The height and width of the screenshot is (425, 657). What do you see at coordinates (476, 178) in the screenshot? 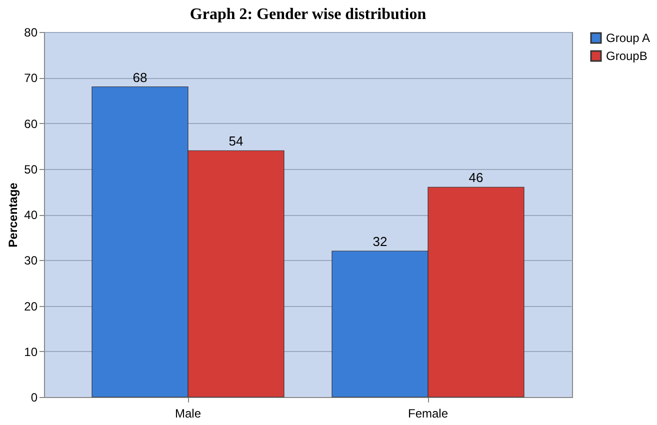
I see `data-label: 46` at bounding box center [476, 178].